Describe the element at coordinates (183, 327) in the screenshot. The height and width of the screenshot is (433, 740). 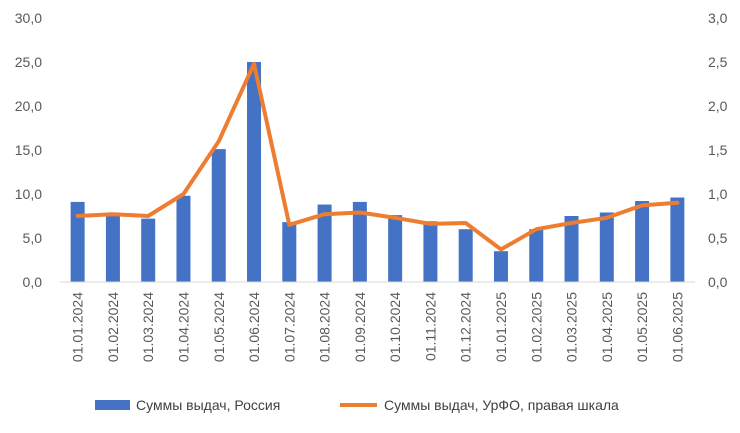
I see `x-tick-label: 01.04.2024` at that location.